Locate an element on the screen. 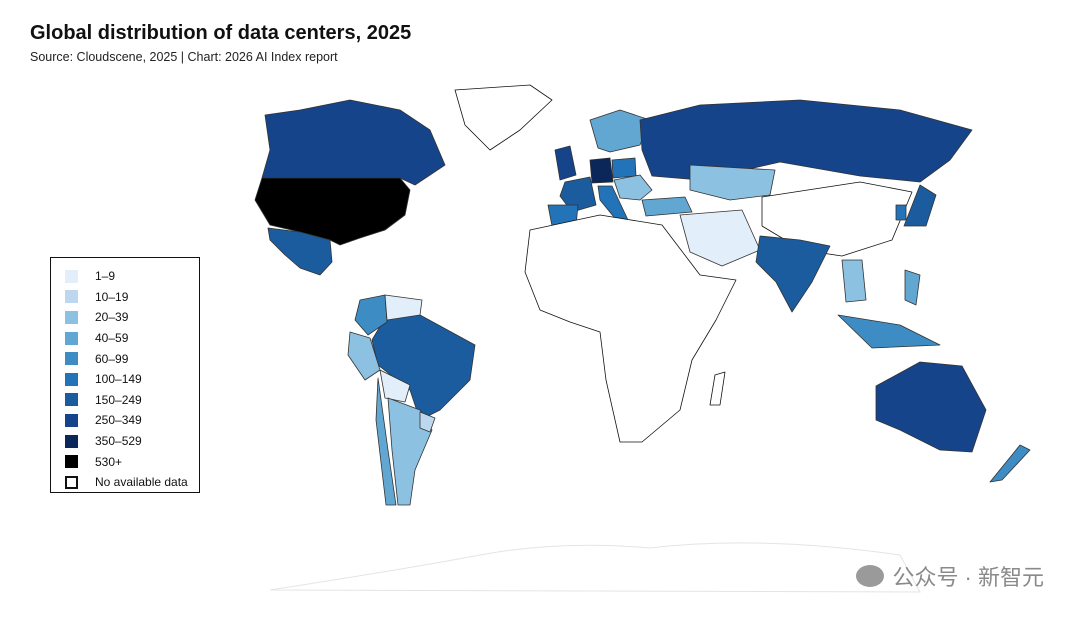 The width and height of the screenshot is (1080, 620). region-nordics is located at coordinates (620, 131).